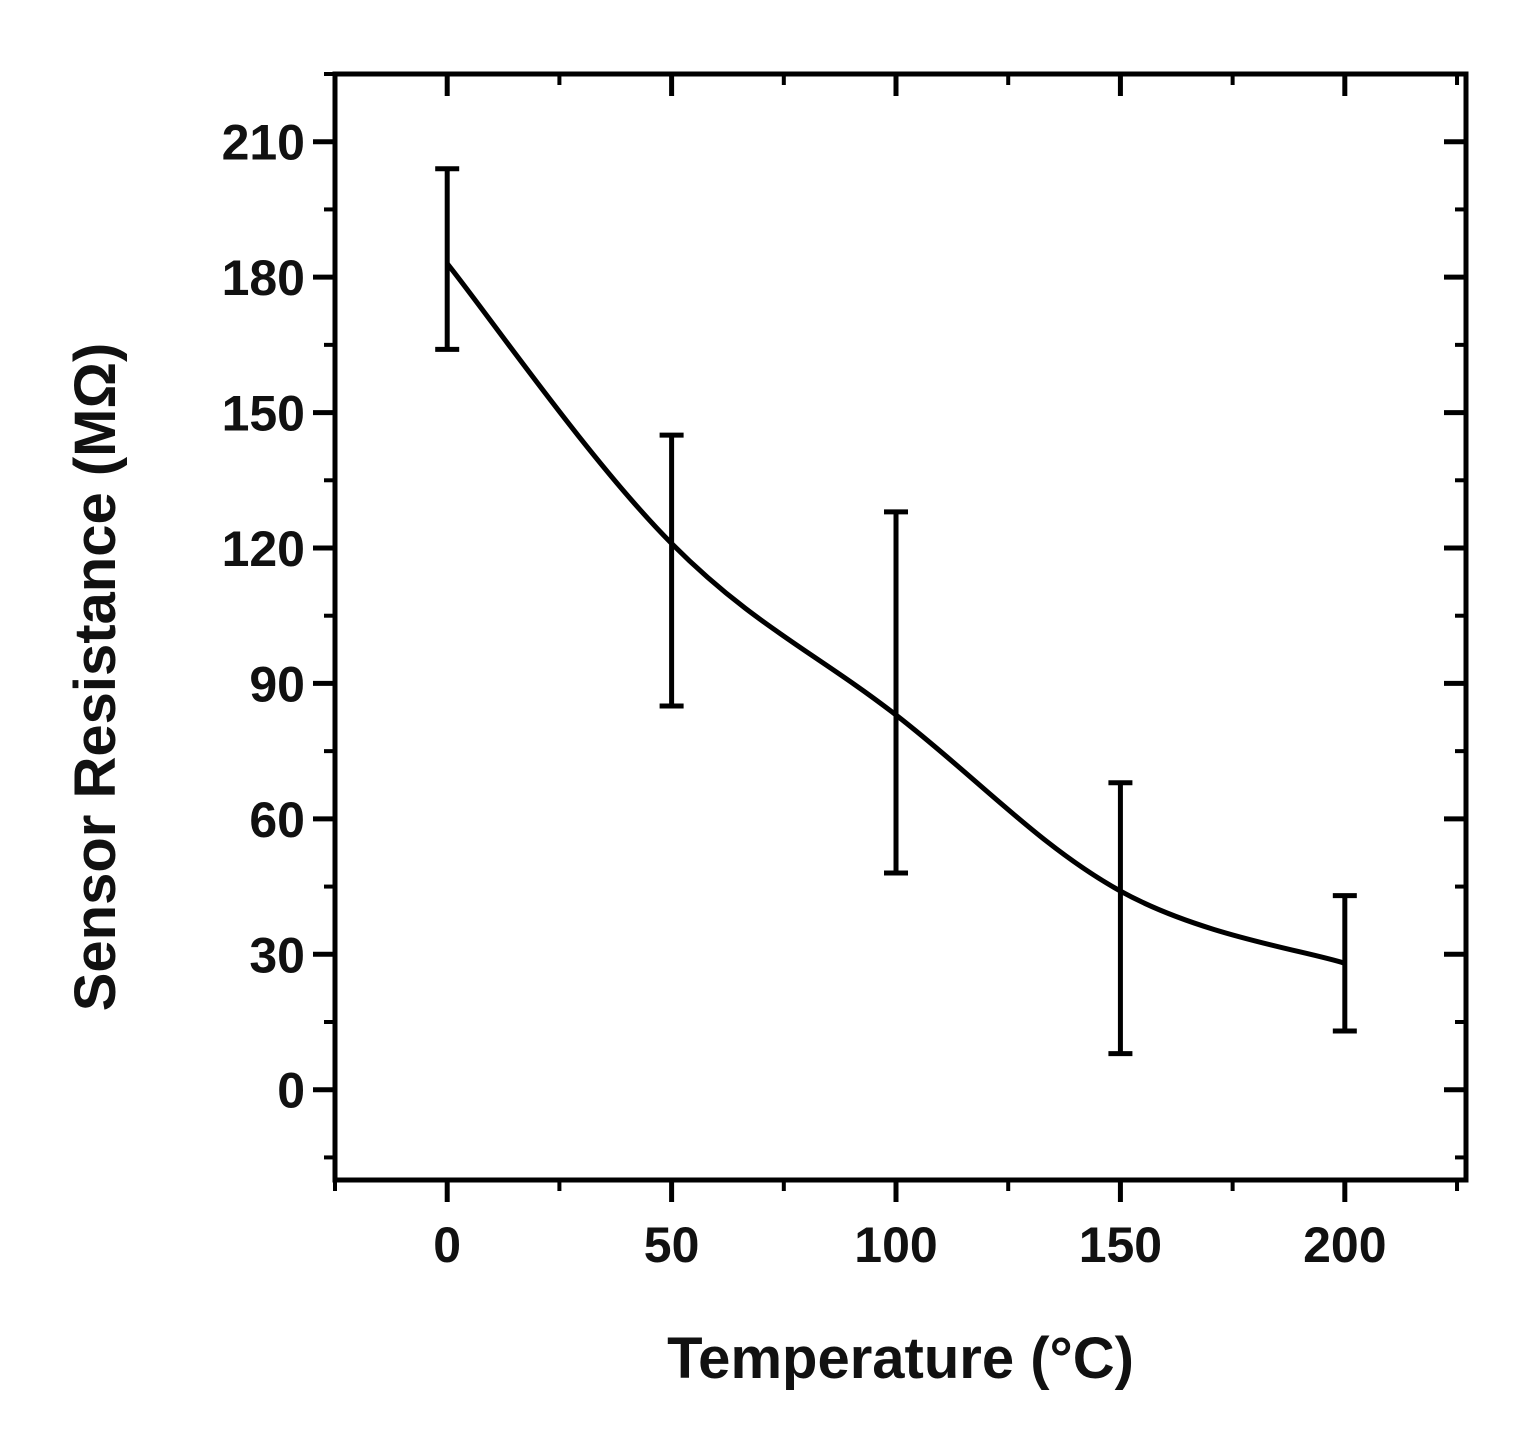 The width and height of the screenshot is (1538, 1433). What do you see at coordinates (95, 677) in the screenshot?
I see `y-axis-title: Sensor Resistance (MΩ)` at bounding box center [95, 677].